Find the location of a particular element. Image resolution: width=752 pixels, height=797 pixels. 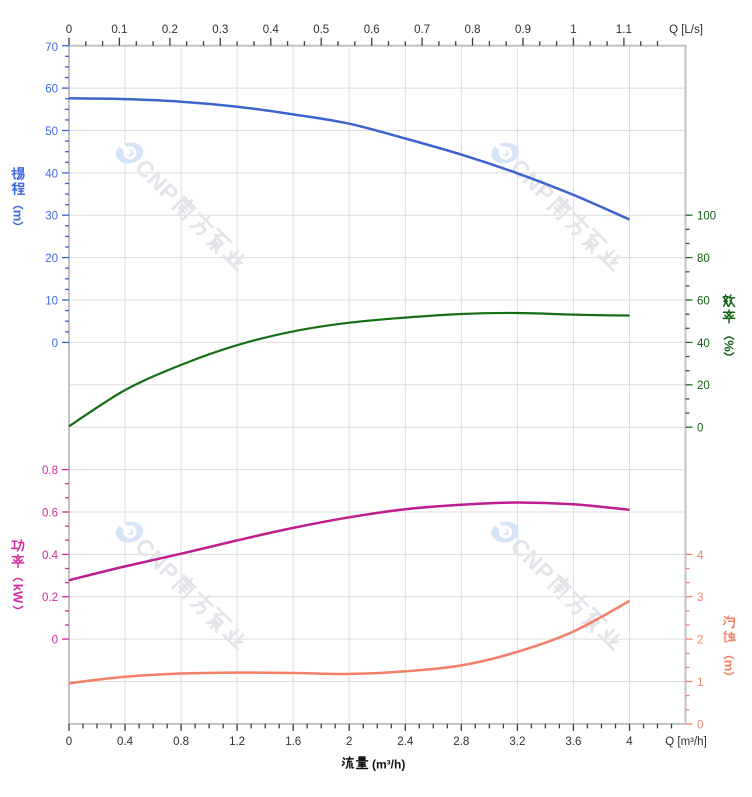

svg-text: 1.1 is located at coordinates (624, 30).